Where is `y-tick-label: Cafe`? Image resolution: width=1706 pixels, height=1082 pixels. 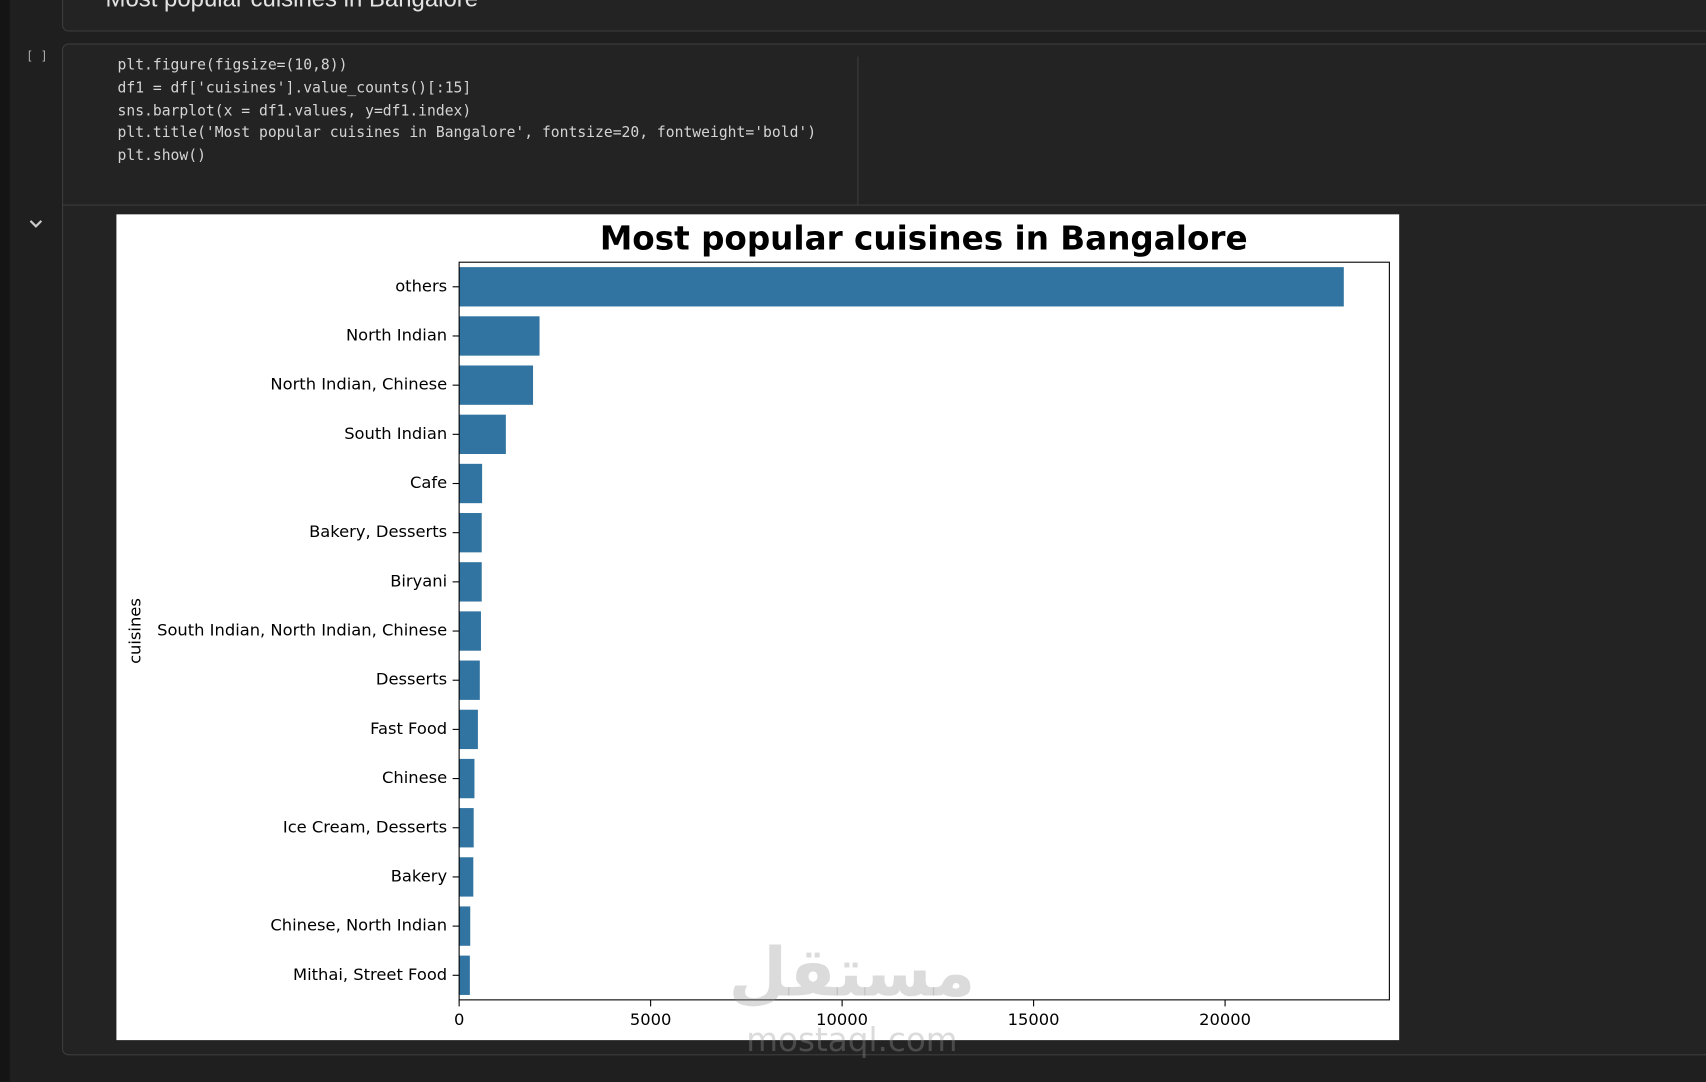
y-tick-label: Cafe is located at coordinates (428, 482).